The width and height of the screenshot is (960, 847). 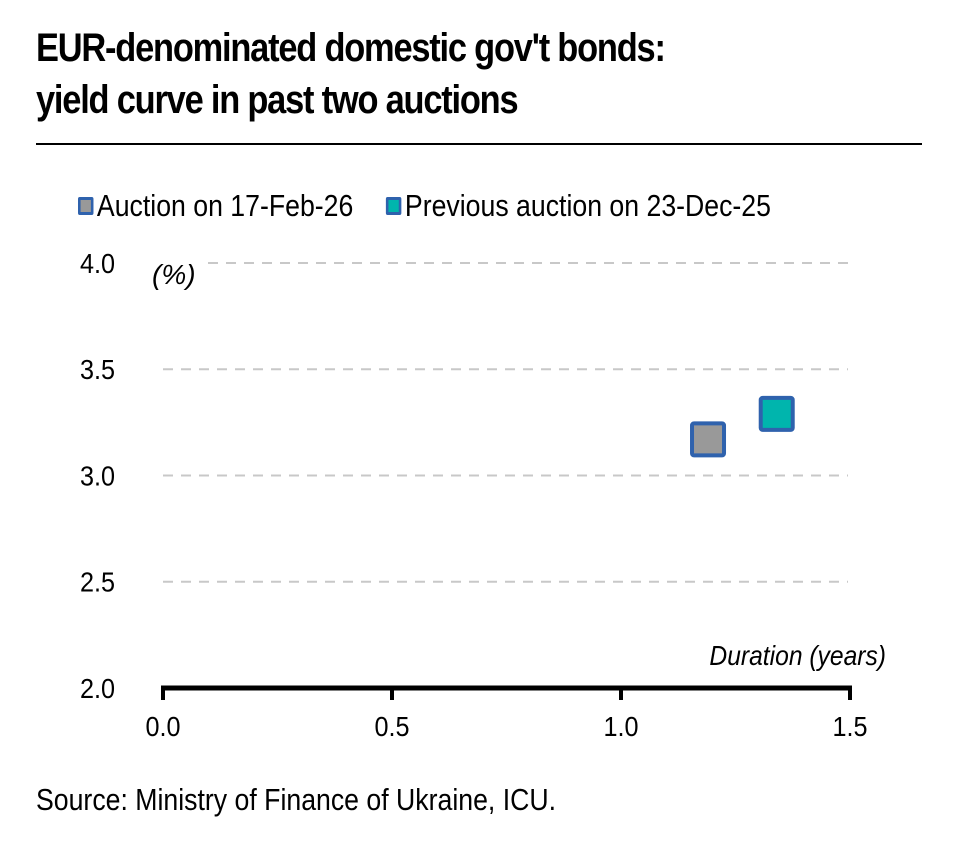 I want to click on y-tick-label: 2.0, so click(x=97, y=689).